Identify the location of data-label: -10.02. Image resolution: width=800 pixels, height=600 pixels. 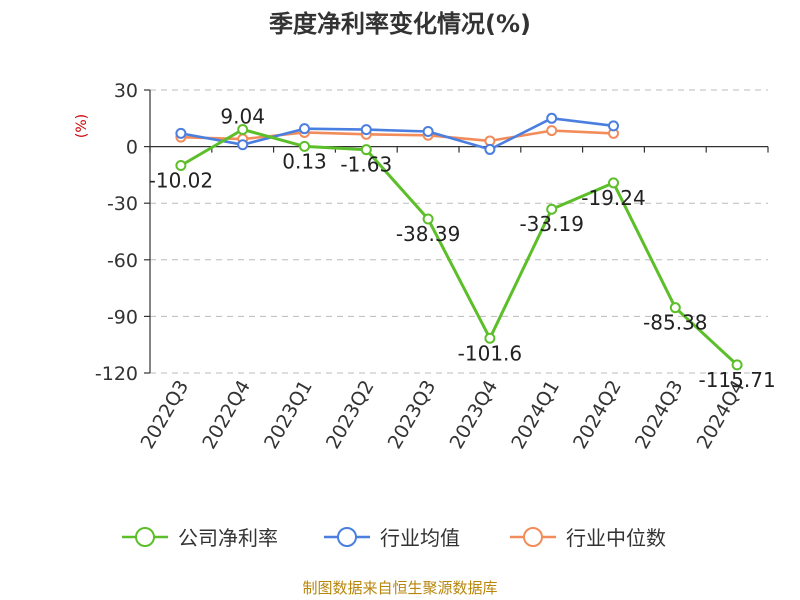
(181, 181).